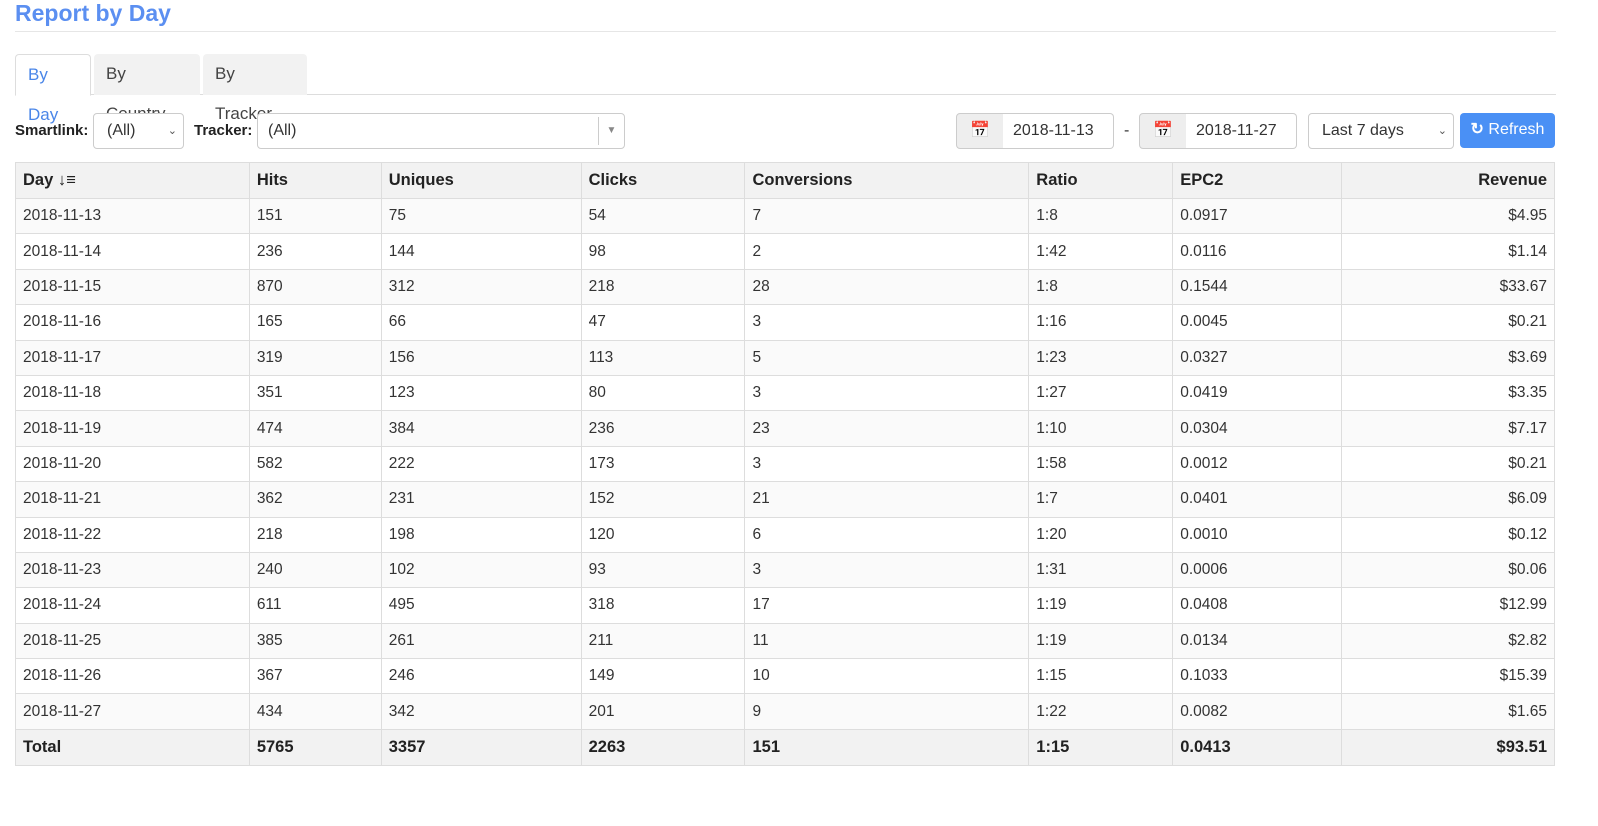  What do you see at coordinates (1257, 747) in the screenshot?
I see `total-epc2: 0.0413` at bounding box center [1257, 747].